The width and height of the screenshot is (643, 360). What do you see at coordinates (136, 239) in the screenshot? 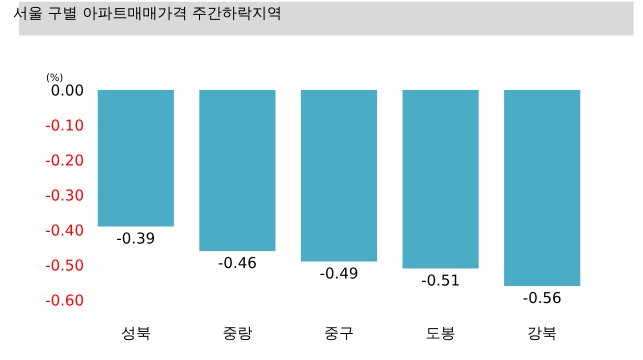
I see `data-label: -0.39` at bounding box center [136, 239].